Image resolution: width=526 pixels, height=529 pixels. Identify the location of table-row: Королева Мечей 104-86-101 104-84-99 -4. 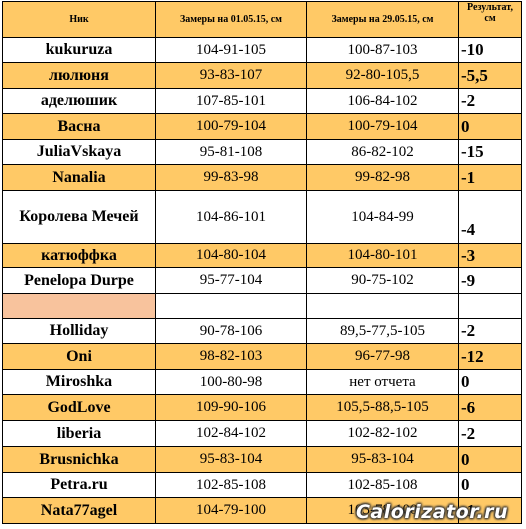
(262, 217).